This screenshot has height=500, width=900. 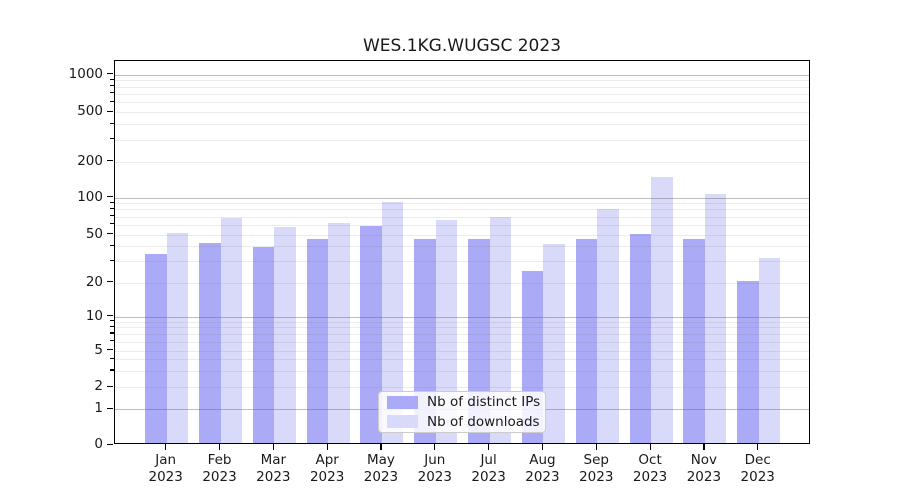 I want to click on legend-item-downloads: Nb of downloads, so click(x=463, y=422).